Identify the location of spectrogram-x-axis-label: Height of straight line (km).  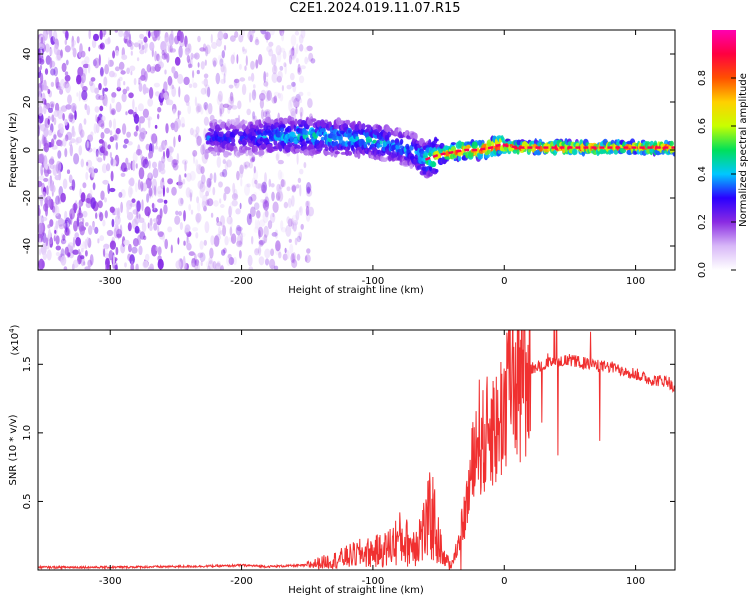
(356, 290).